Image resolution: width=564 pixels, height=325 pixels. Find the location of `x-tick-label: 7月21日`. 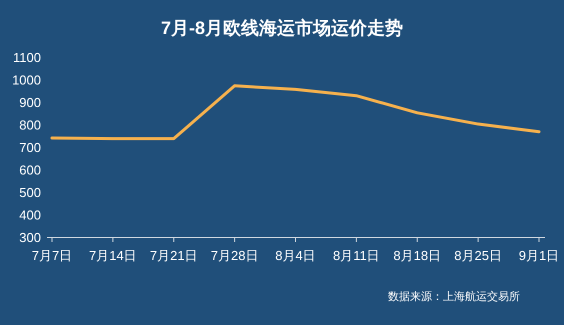

x-tick-label: 7月21日 is located at coordinates (174, 255).